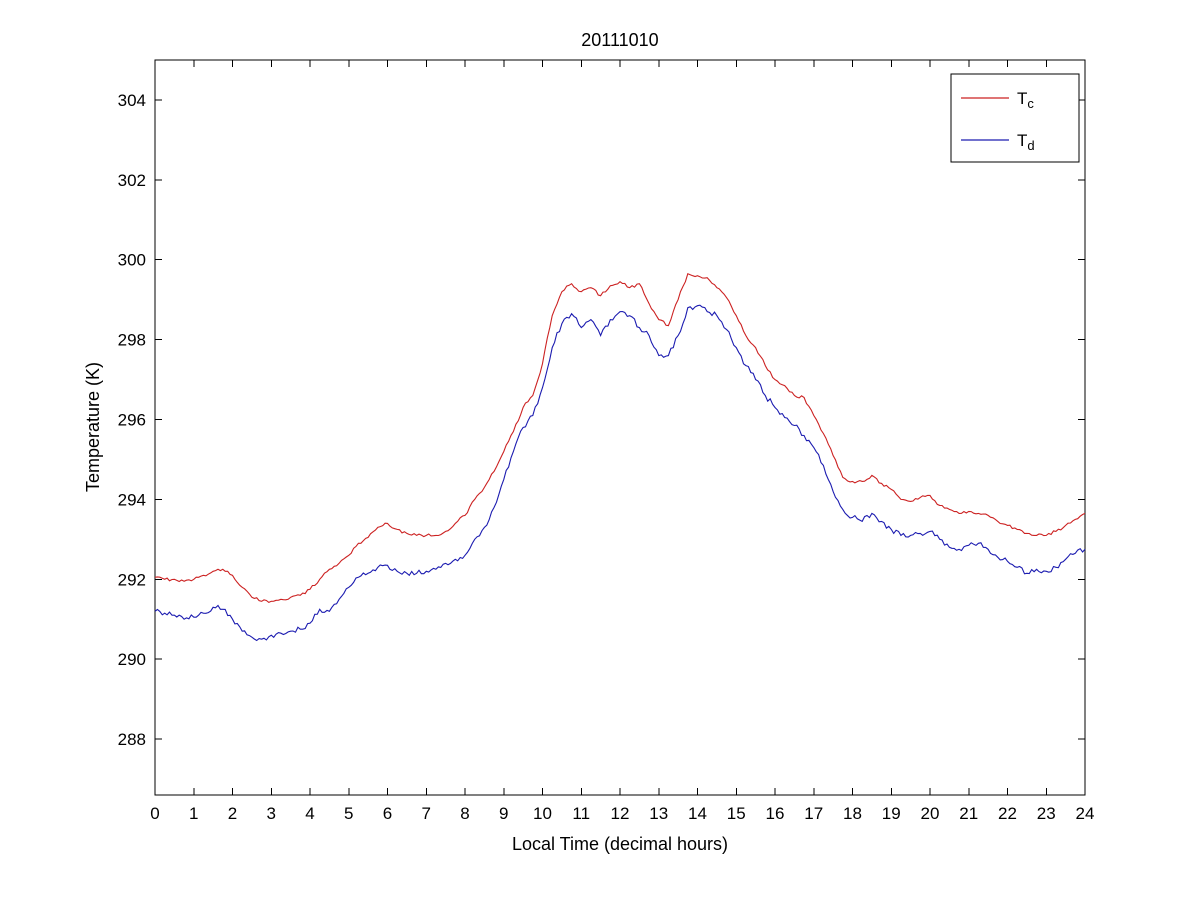  Describe the element at coordinates (309, 813) in the screenshot. I see `x-tick-label: 4` at that location.